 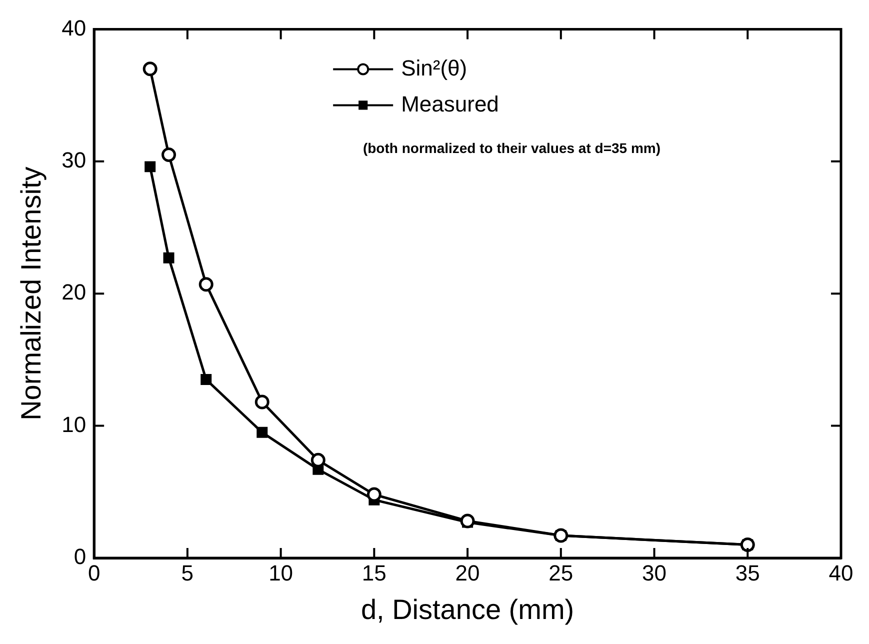 What do you see at coordinates (511, 148) in the screenshot?
I see `annotation: (both normalized to their values at d=35 mm)` at bounding box center [511, 148].